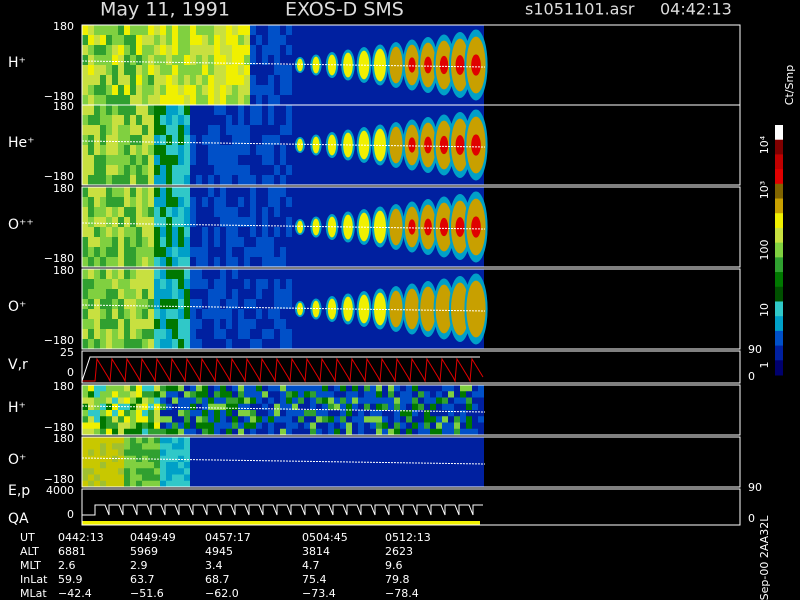 Image resolution: width=800 pixels, height=600 pixels. I want to click on panel-frame, so click(411, 410).